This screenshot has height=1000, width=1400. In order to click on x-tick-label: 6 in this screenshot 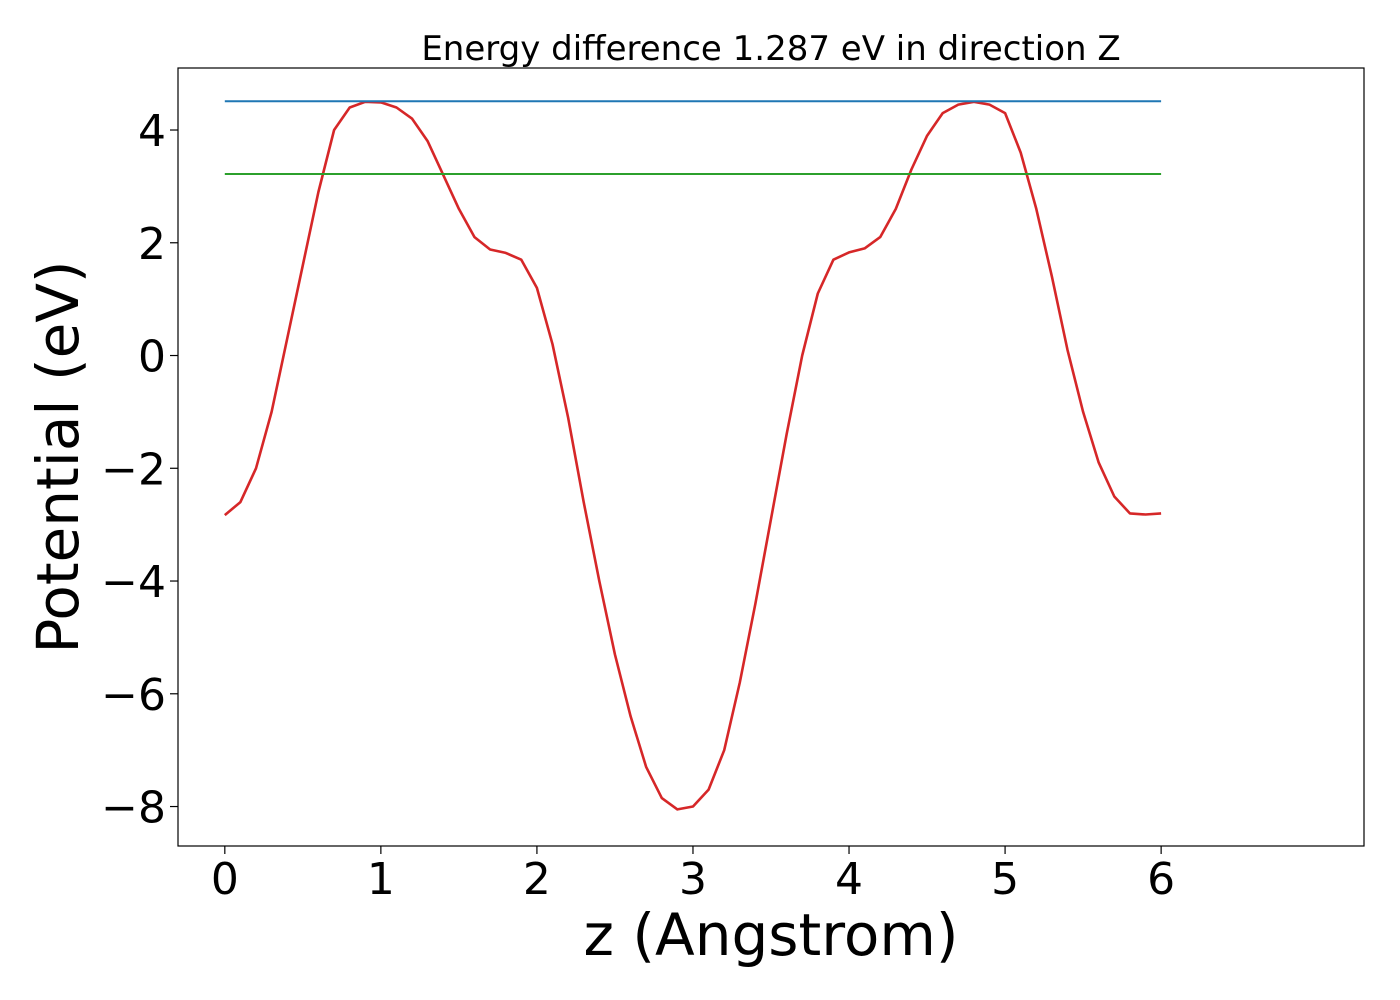, I will do `click(1161, 879)`.